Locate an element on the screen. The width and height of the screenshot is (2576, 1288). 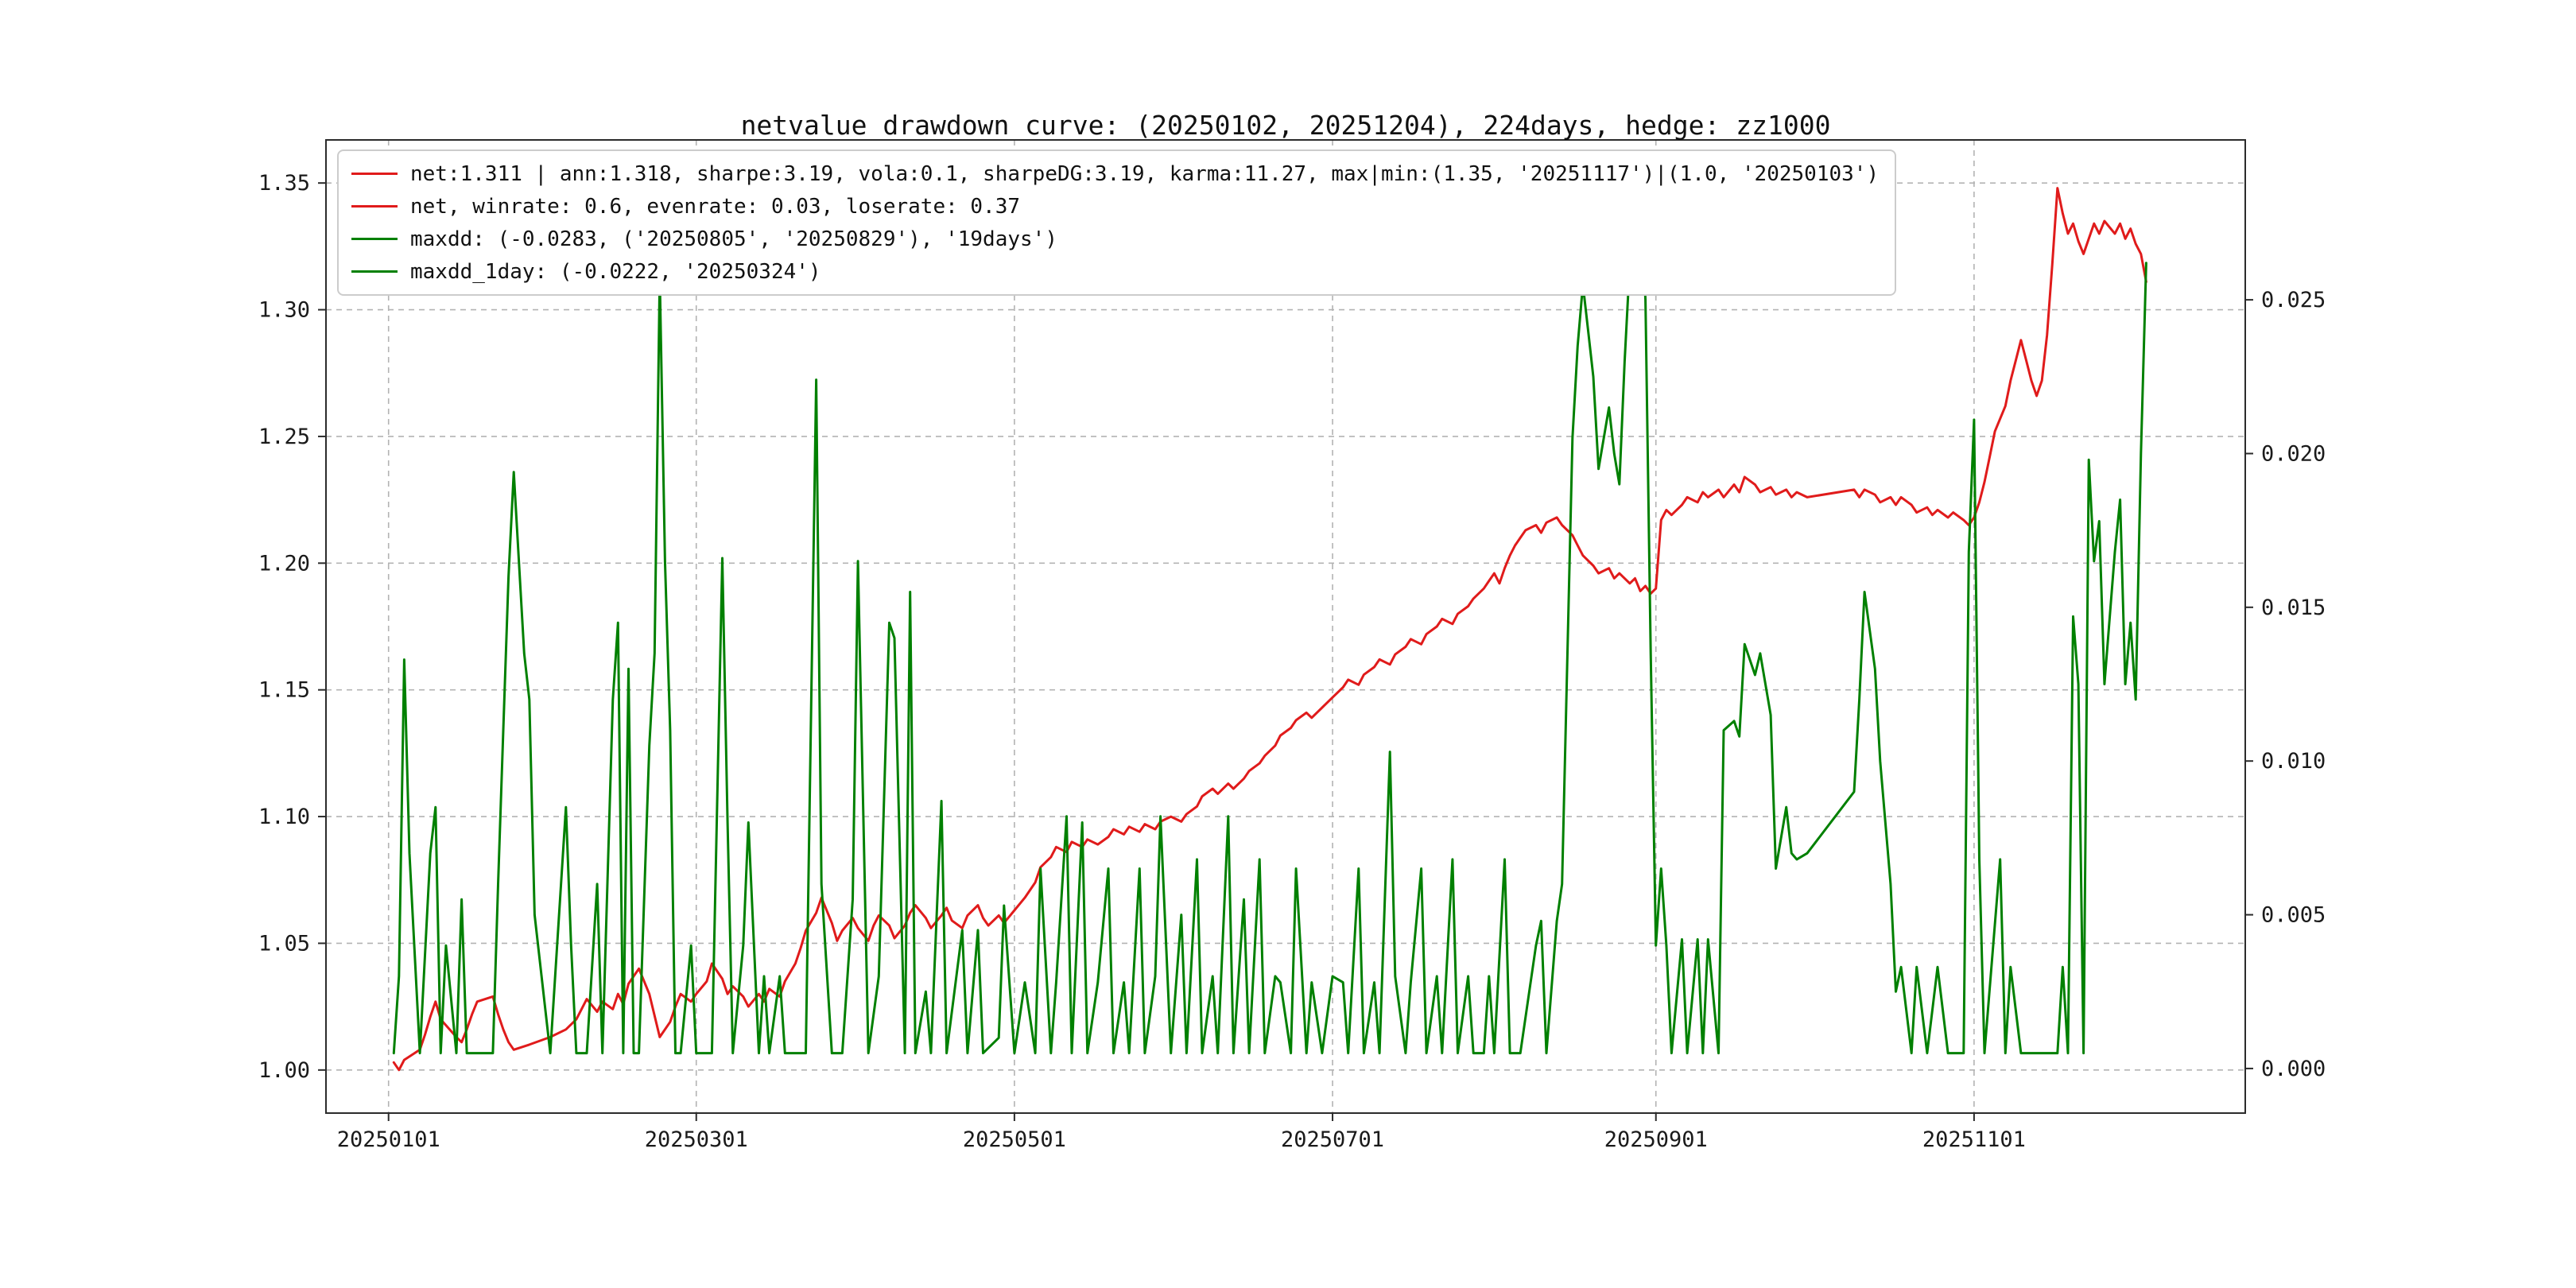
legend-item: maxdd_1day: (-0.0222, '20250324') is located at coordinates (1115, 271).